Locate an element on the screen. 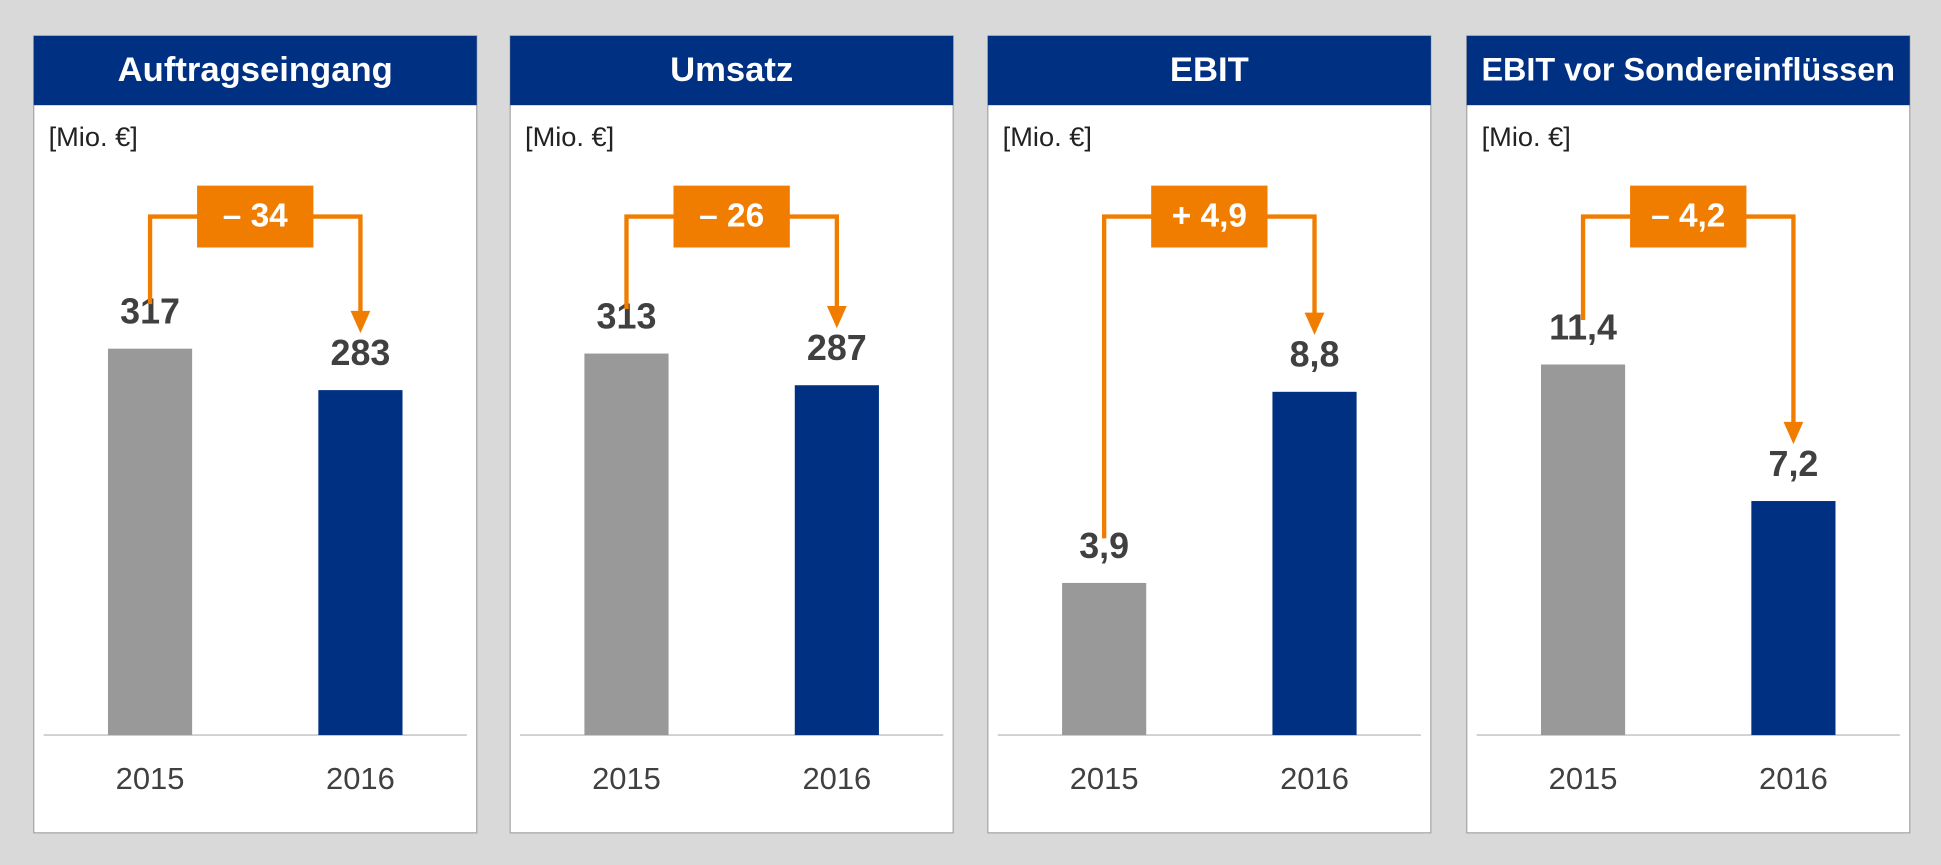 This screenshot has height=865, width=1941. value-label: 287 is located at coordinates (837, 348).